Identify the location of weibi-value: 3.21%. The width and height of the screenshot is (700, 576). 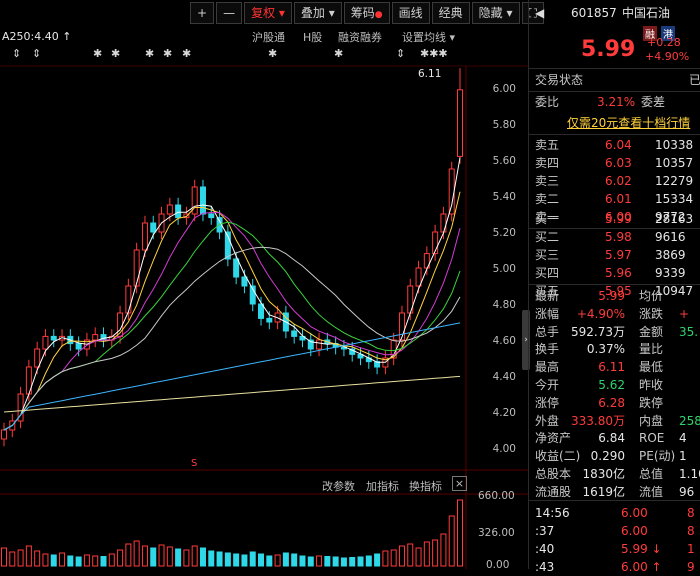
(616, 102).